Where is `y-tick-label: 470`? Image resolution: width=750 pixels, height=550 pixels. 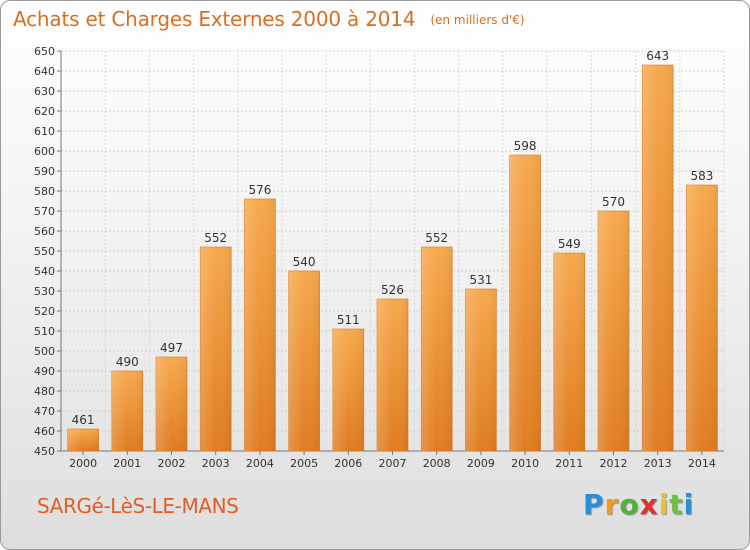 y-tick-label: 470 is located at coordinates (44, 411).